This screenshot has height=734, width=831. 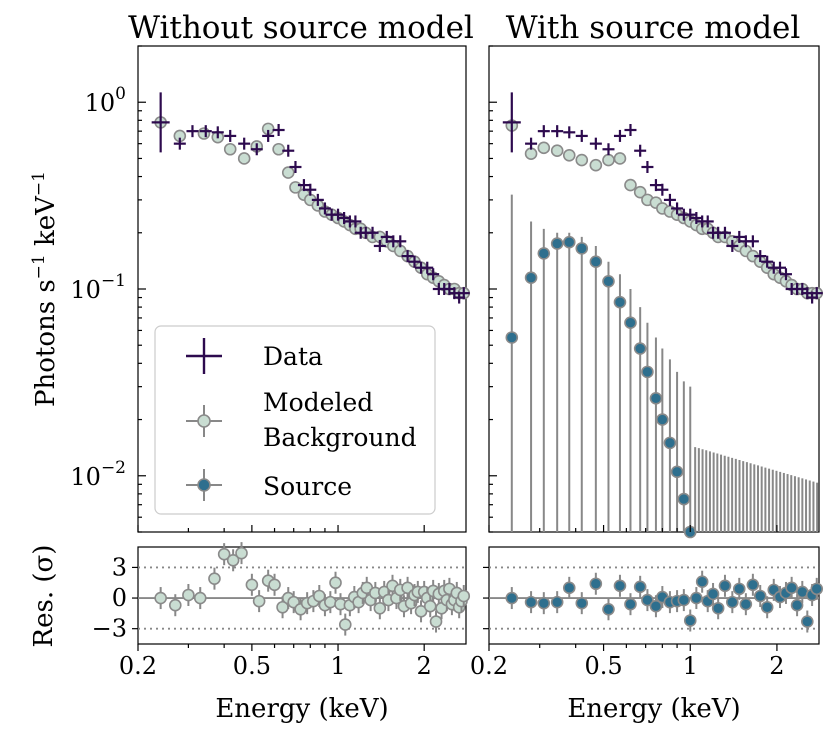 I want to click on legend-data-label: Data, so click(x=293, y=356).